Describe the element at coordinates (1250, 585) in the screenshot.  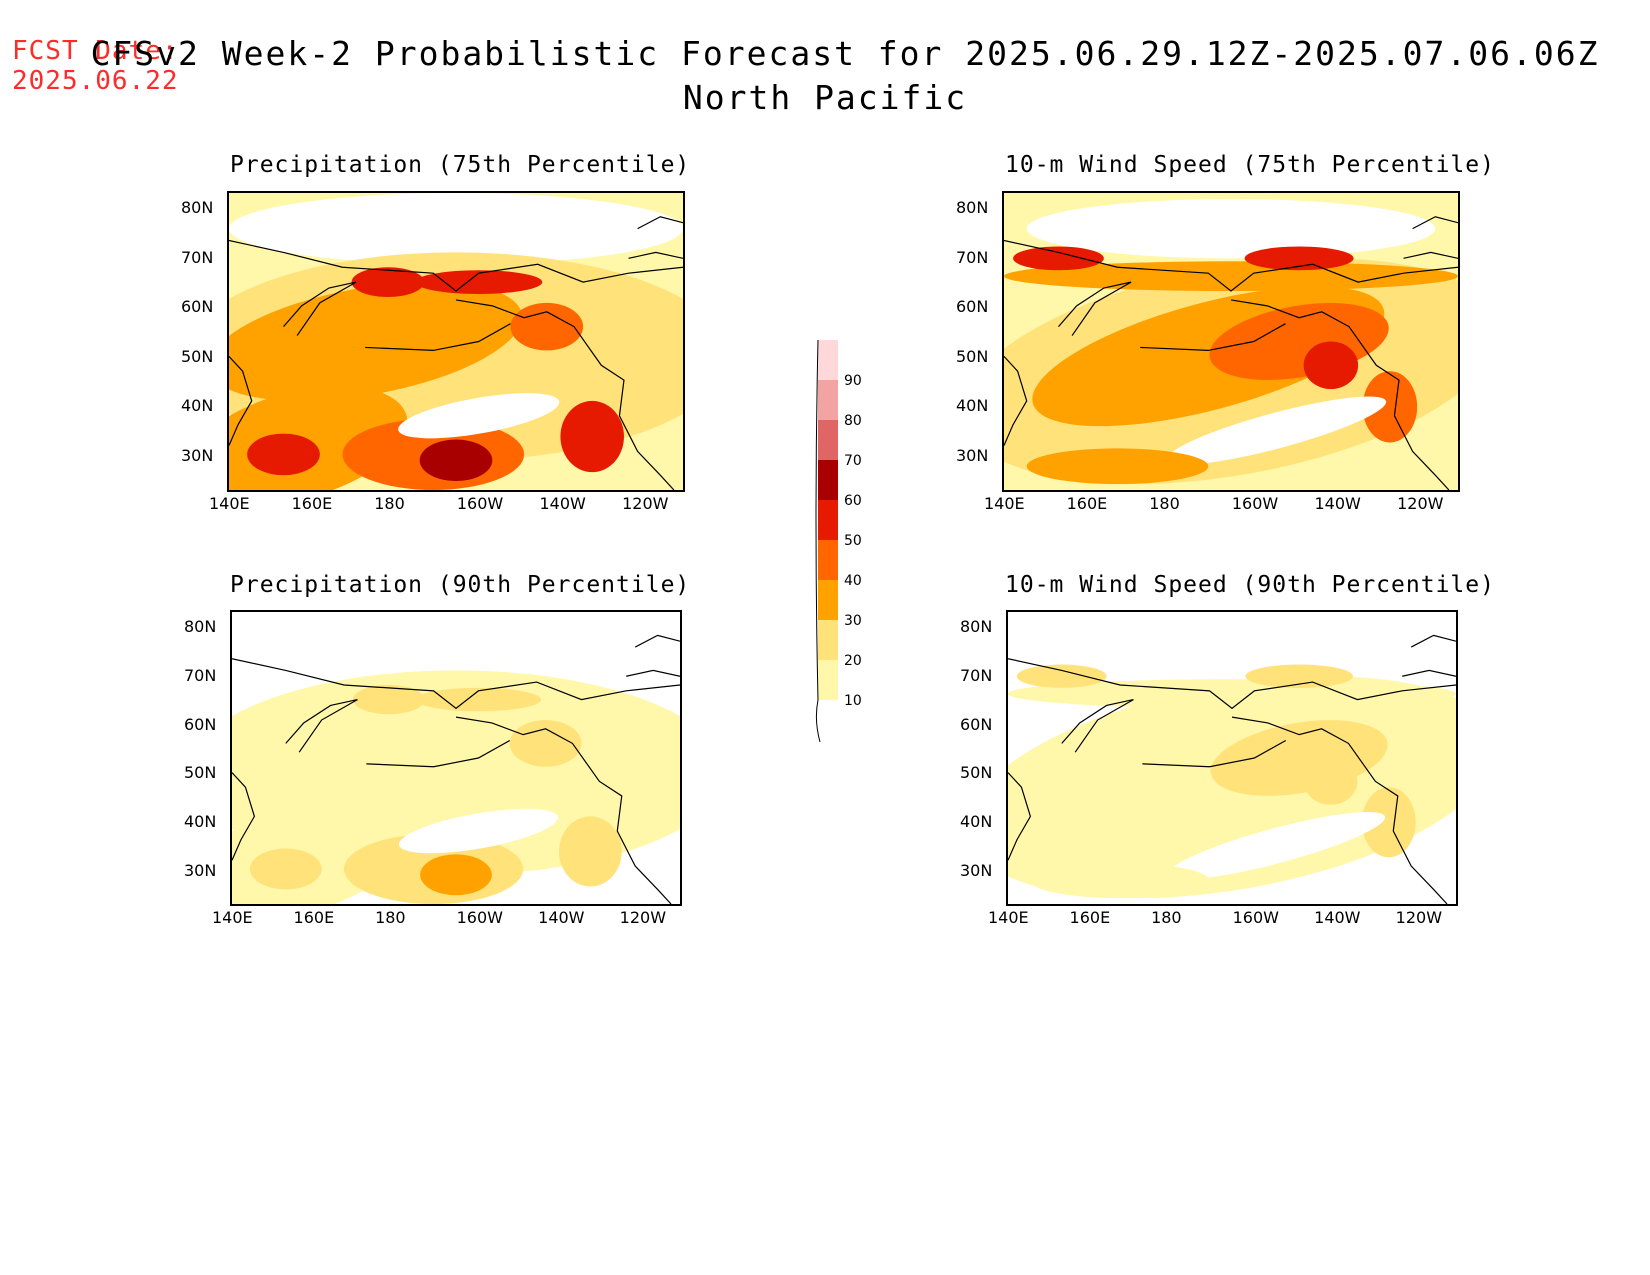
I see `panel-title-wind90: 10-m Wind Speed (90th Percentile)` at that location.